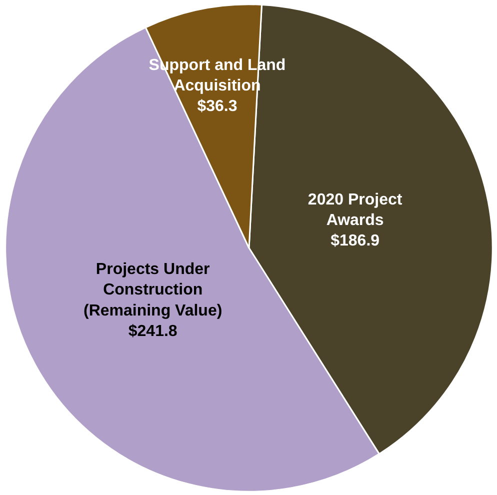 The width and height of the screenshot is (497, 495). What do you see at coordinates (217, 107) in the screenshot?
I see `data-label: $36.3` at bounding box center [217, 107].